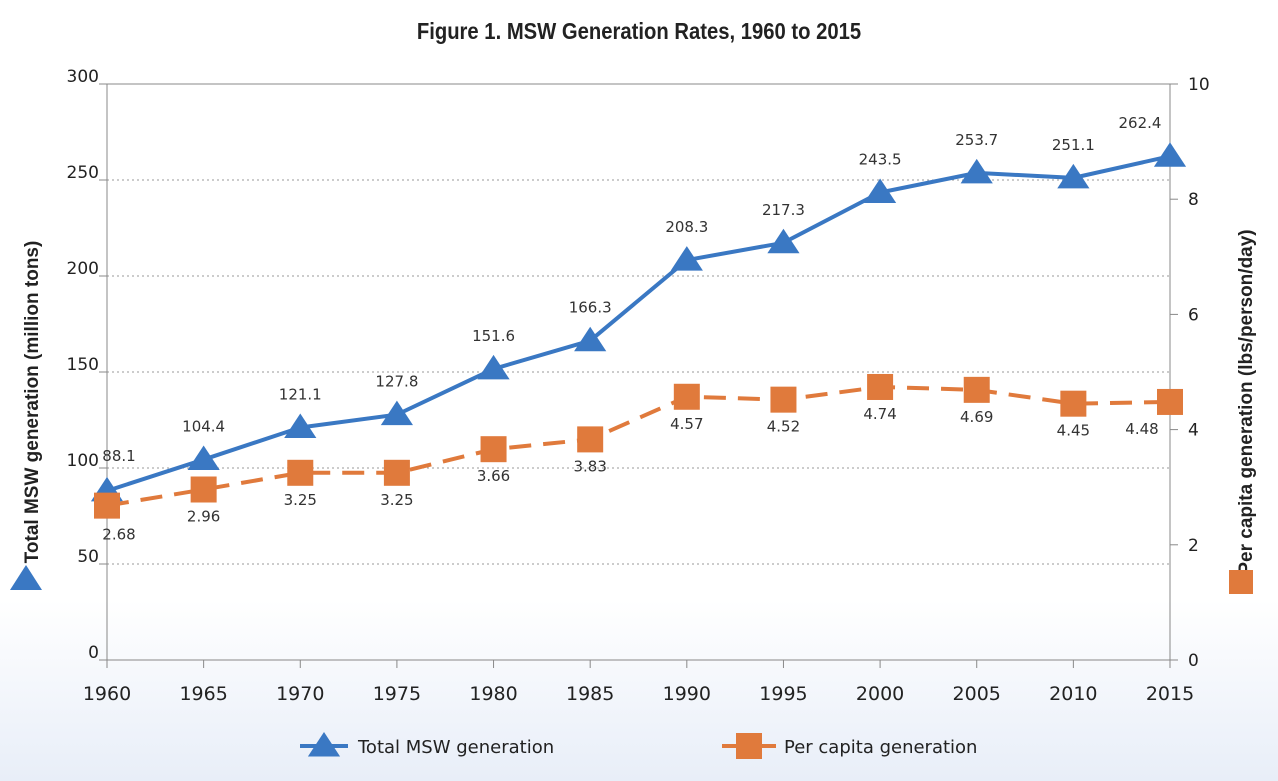 Image resolution: width=1278 pixels, height=781 pixels. What do you see at coordinates (203, 427) in the screenshot?
I see `total-msw-data-label: 104.4` at bounding box center [203, 427].